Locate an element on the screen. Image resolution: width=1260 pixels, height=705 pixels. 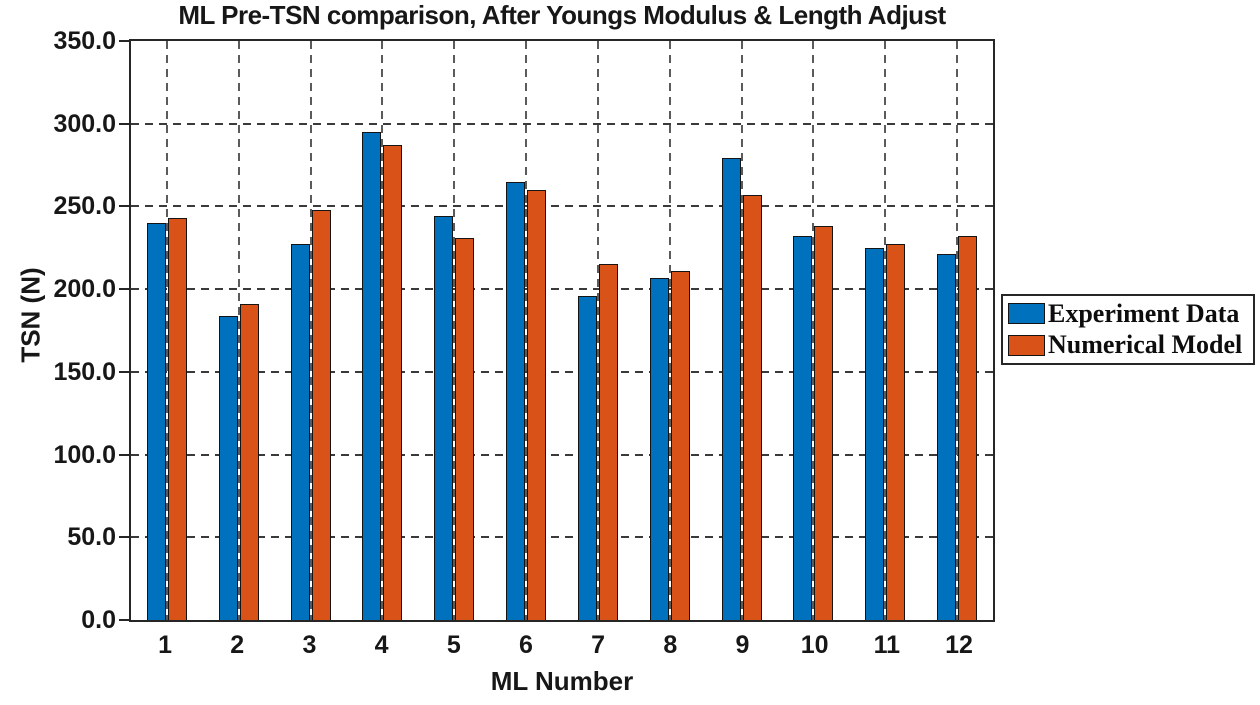
legend: Experiment Data Numerical Model is located at coordinates (1128, 329).